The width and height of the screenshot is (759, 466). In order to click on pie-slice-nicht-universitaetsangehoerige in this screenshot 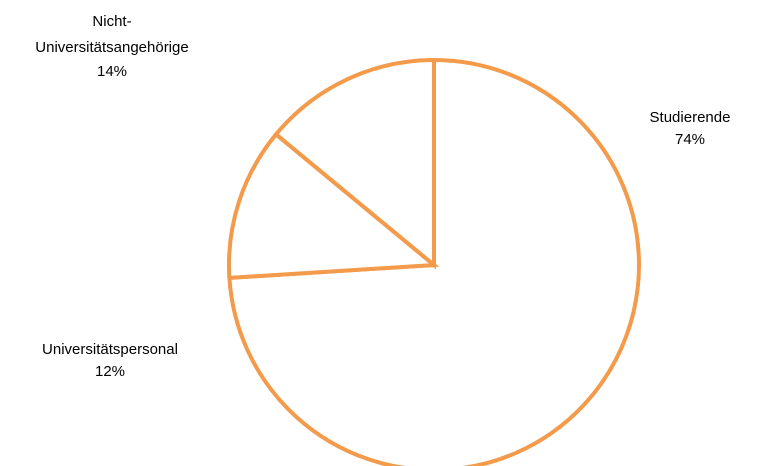, I will do `click(354, 163)`.